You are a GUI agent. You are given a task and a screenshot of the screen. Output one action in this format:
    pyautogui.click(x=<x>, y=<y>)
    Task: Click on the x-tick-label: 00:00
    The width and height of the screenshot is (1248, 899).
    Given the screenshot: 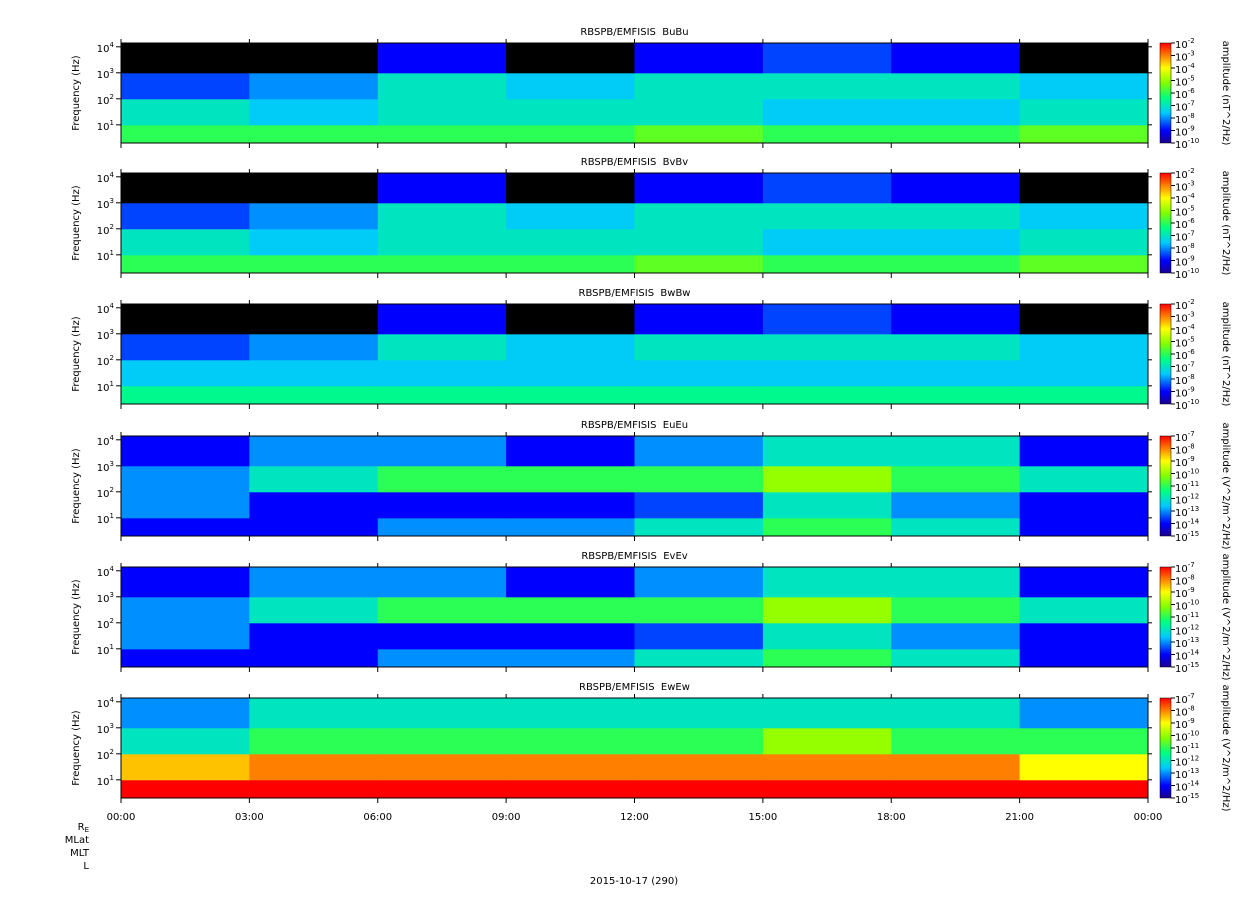 What is the action you would take?
    pyautogui.click(x=121, y=817)
    